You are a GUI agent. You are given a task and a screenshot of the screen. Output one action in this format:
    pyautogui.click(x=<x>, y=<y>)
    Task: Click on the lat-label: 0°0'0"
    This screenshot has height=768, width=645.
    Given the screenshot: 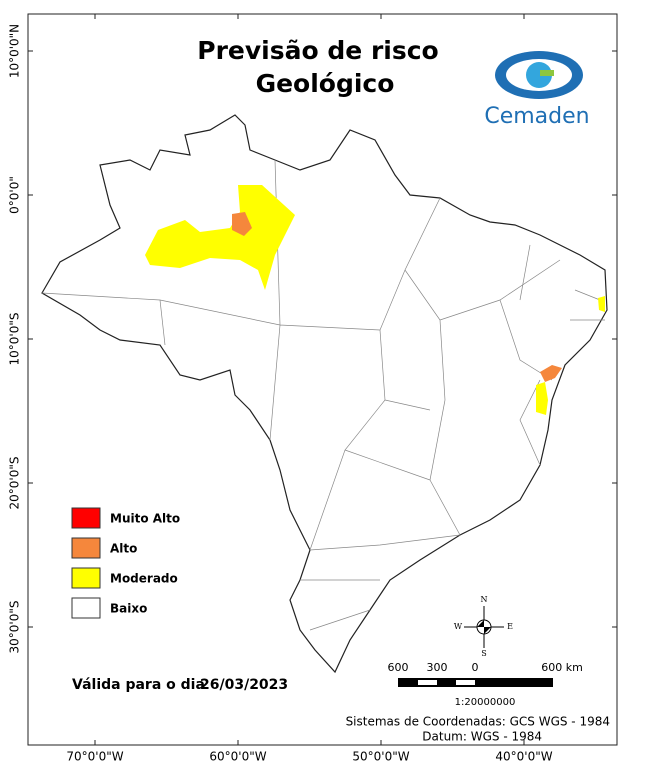 What is the action you would take?
    pyautogui.click(x=15, y=195)
    